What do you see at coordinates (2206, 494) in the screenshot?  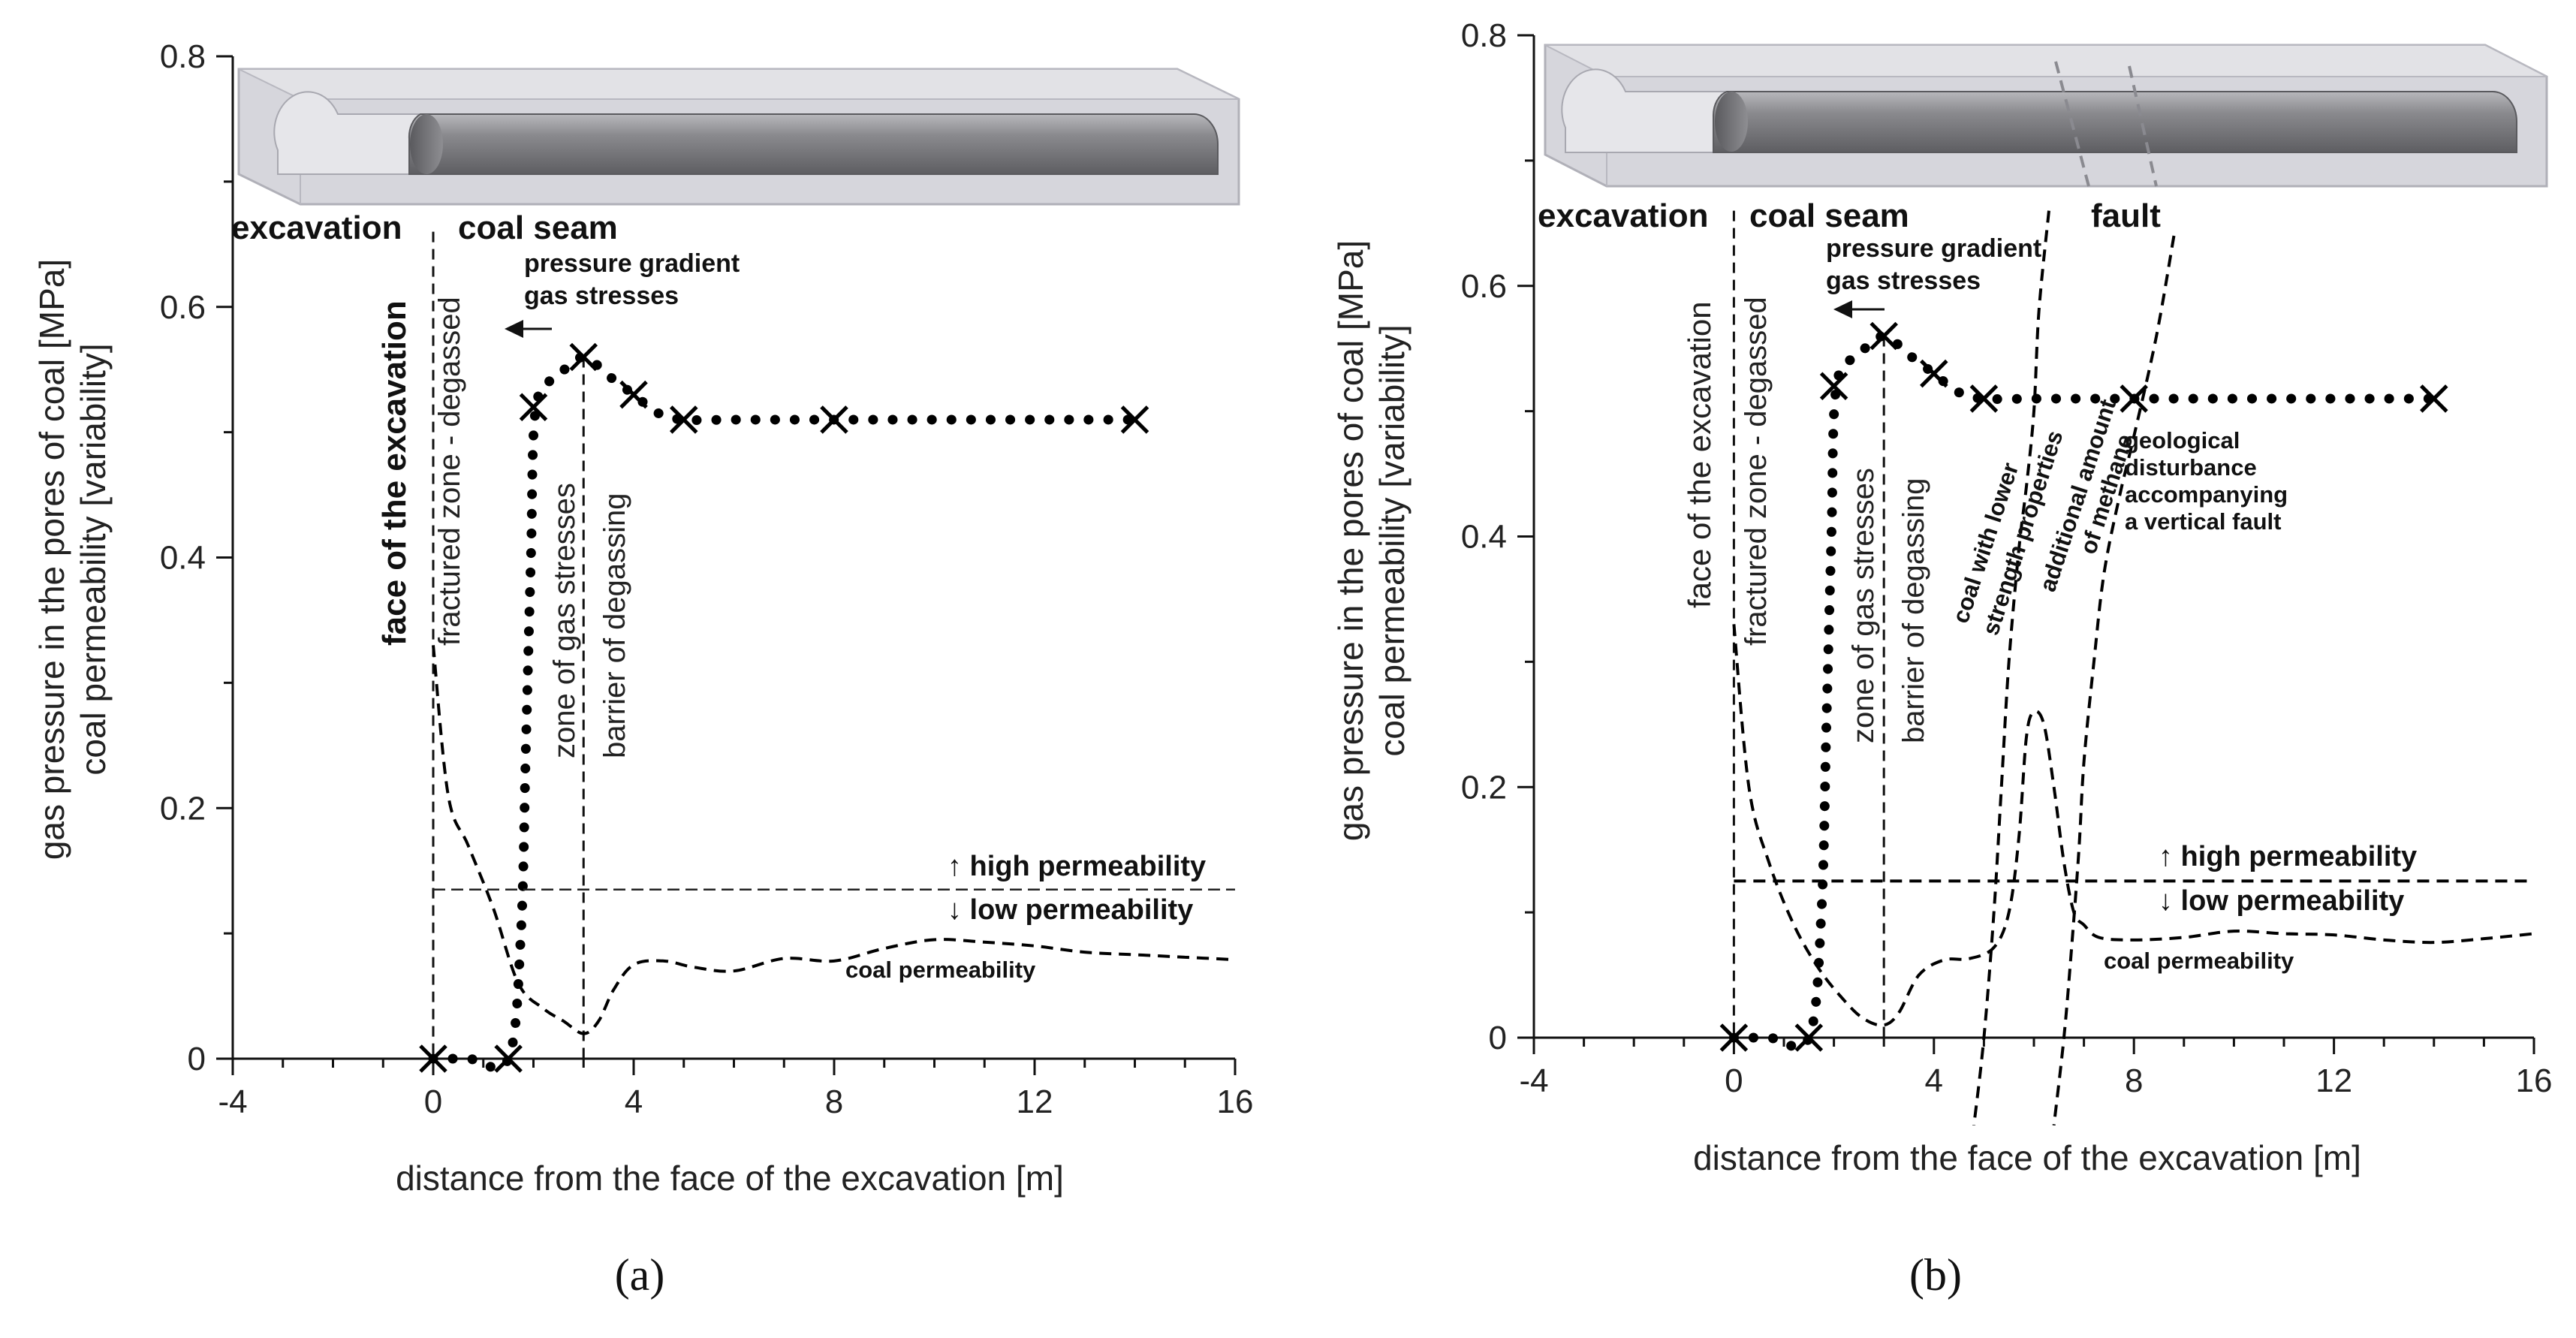 I see `label-geological-3: accompanying` at bounding box center [2206, 494].